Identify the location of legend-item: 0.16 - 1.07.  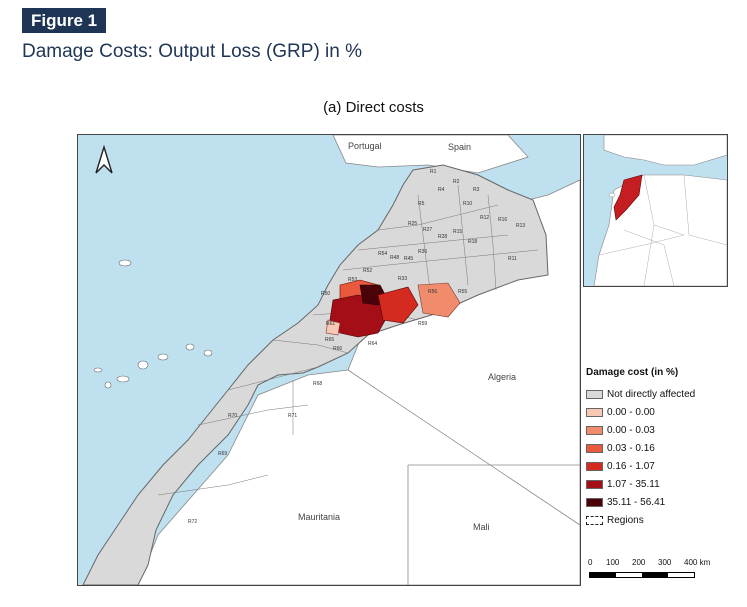
(661, 466).